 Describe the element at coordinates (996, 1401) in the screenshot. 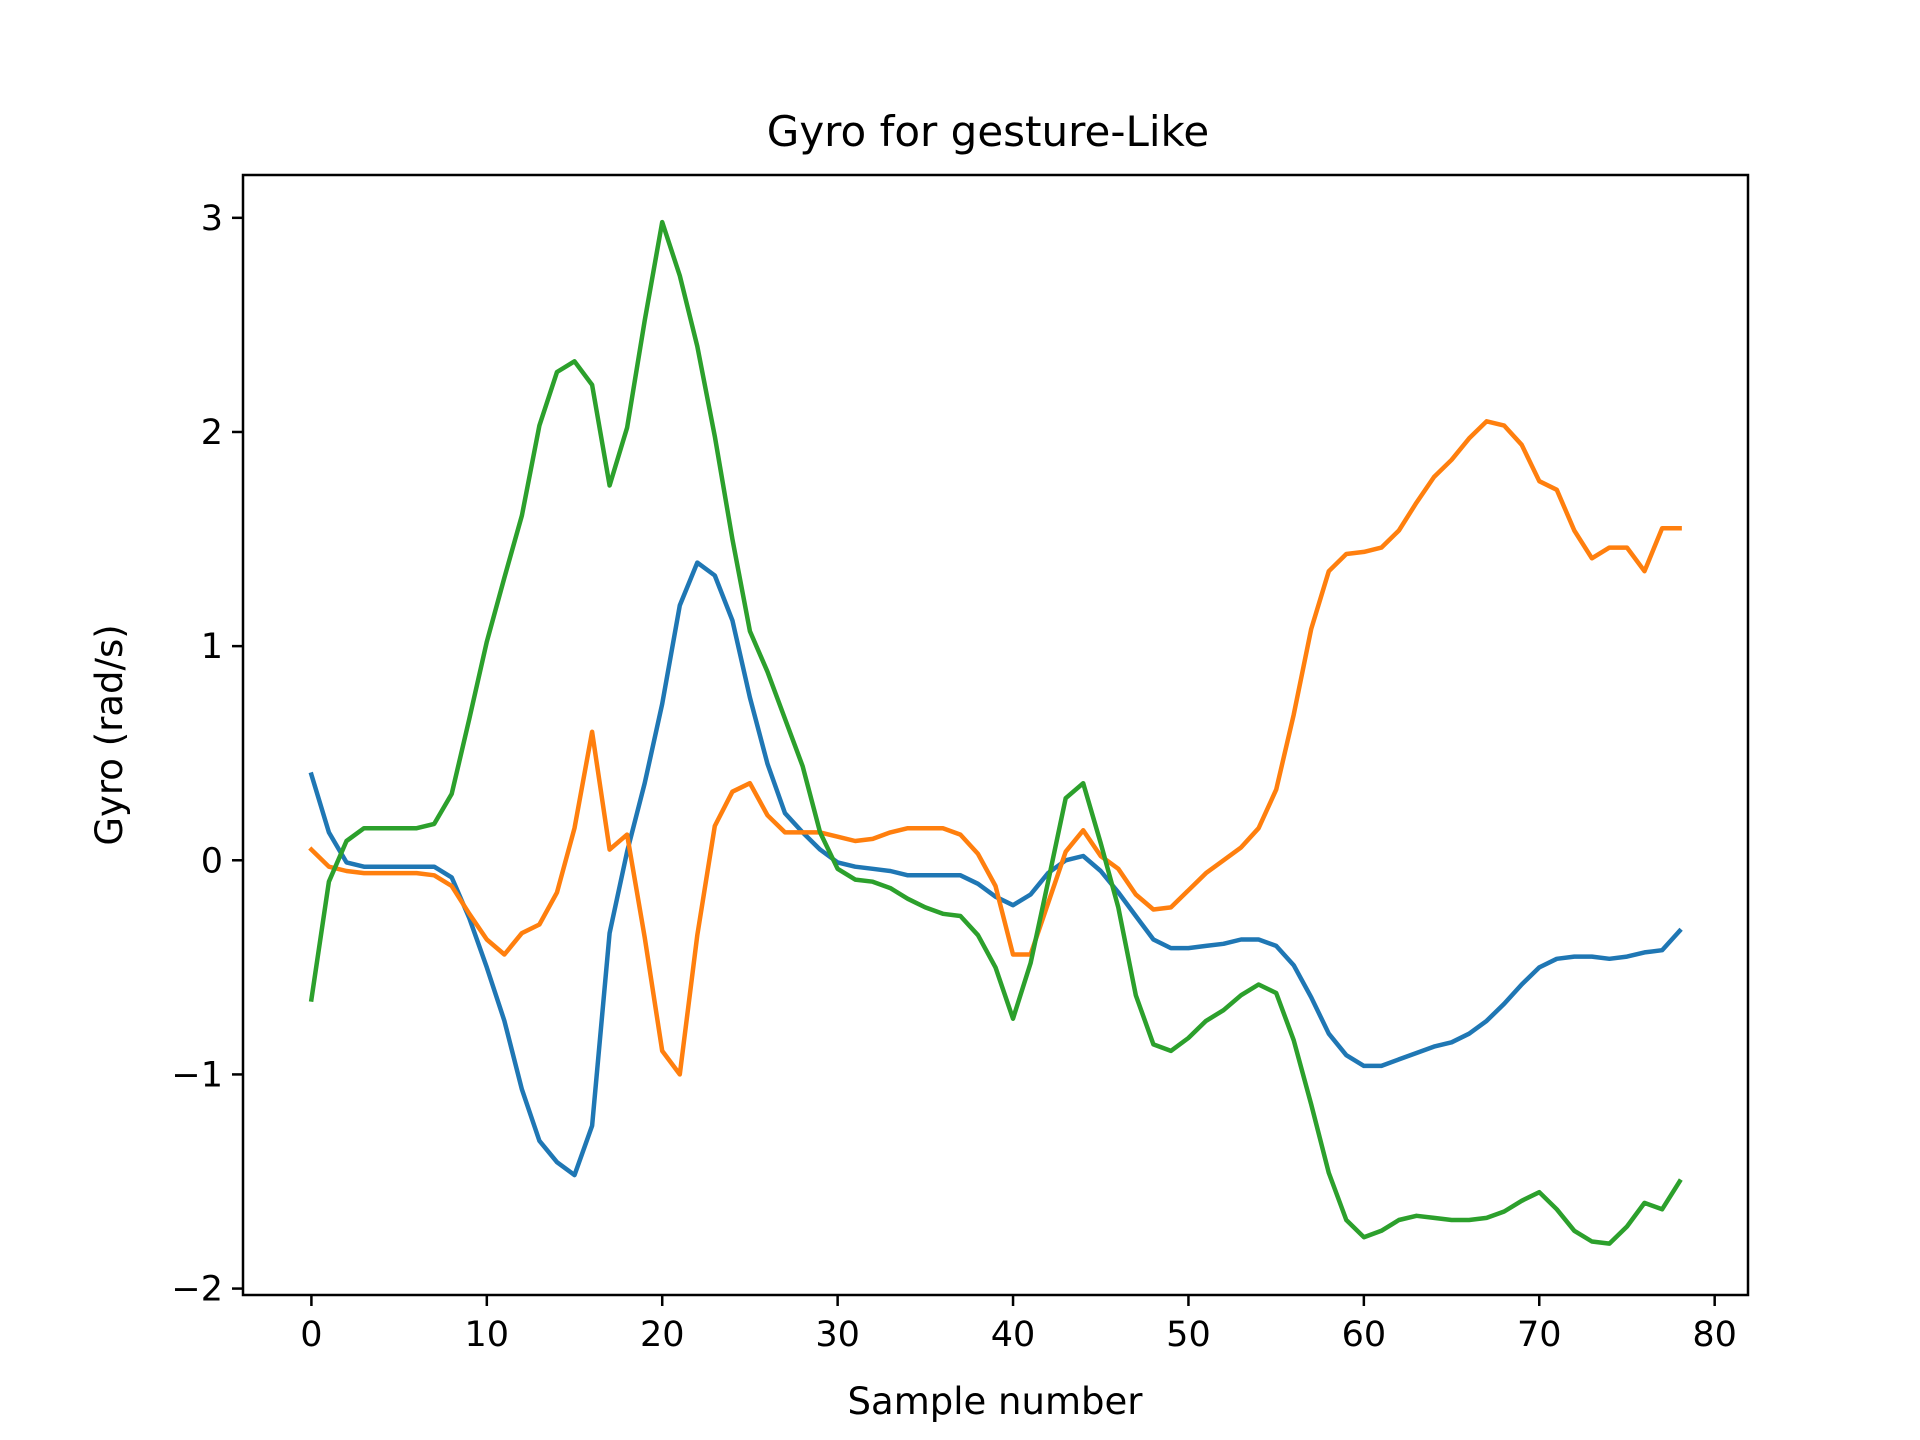

I see `x-axis-label: Sample number` at that location.